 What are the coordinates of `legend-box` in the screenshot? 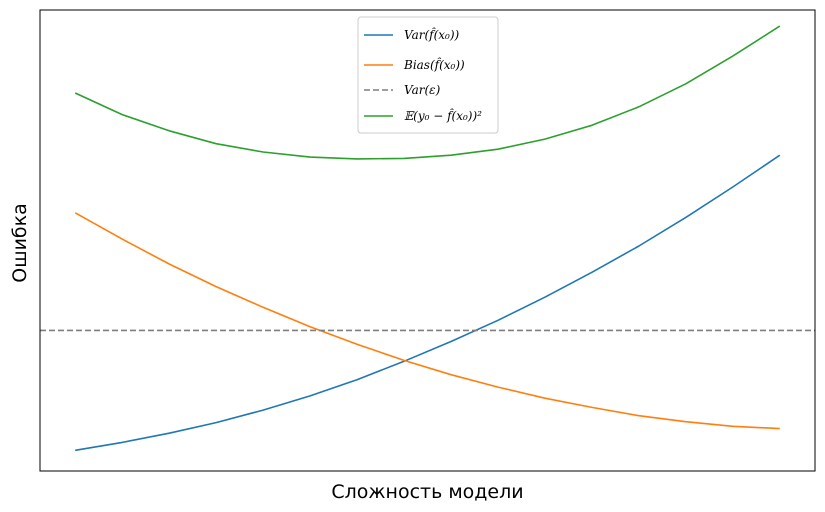 It's located at (428, 75).